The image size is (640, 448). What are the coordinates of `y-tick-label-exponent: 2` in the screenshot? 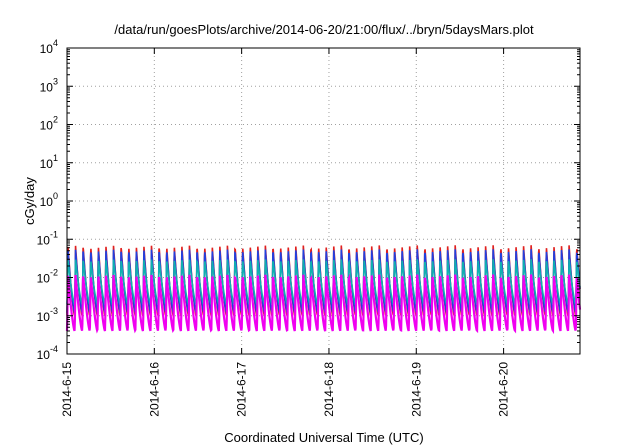 It's located at (55, 120).